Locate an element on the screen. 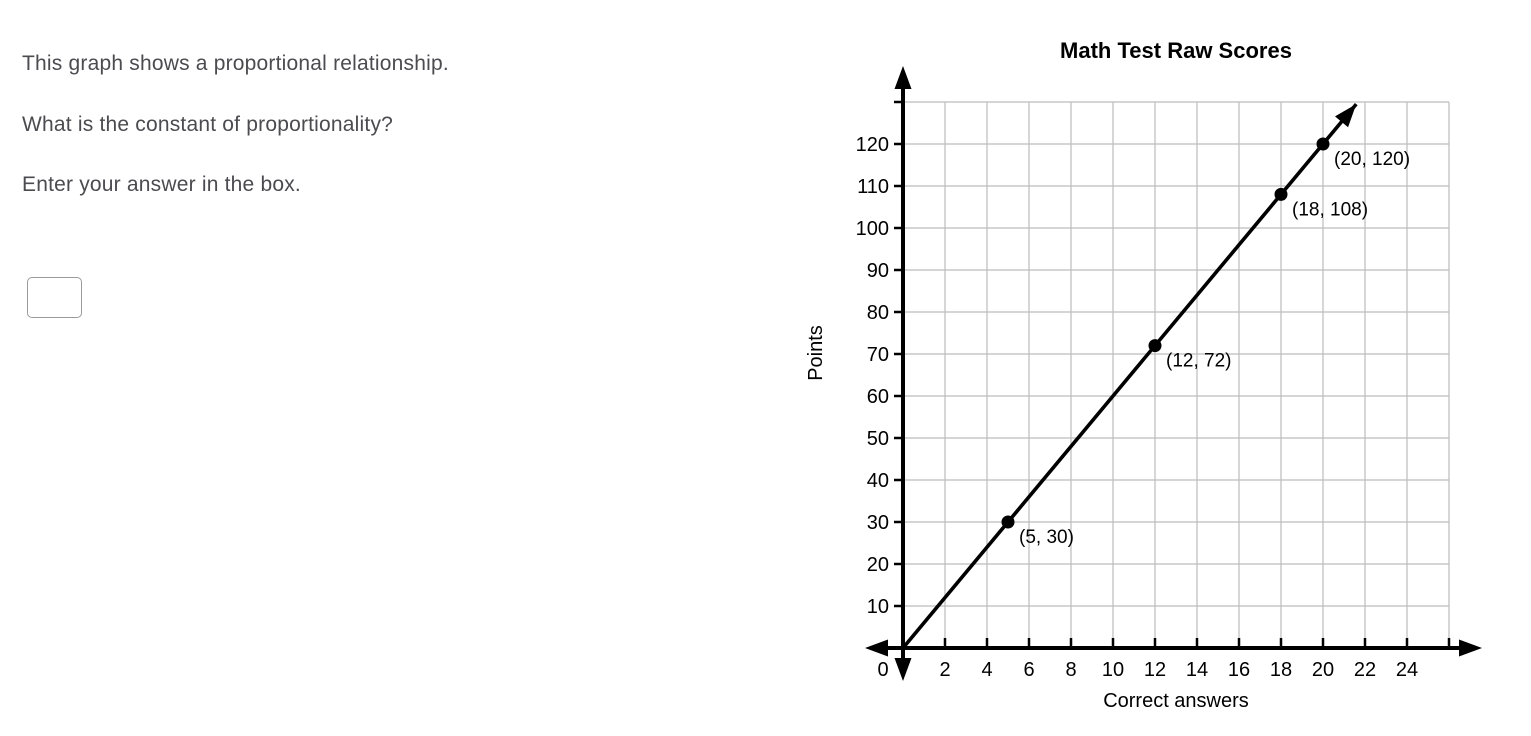 This screenshot has height=736, width=1531. data-line-arrow-icon is located at coordinates (1345, 116).